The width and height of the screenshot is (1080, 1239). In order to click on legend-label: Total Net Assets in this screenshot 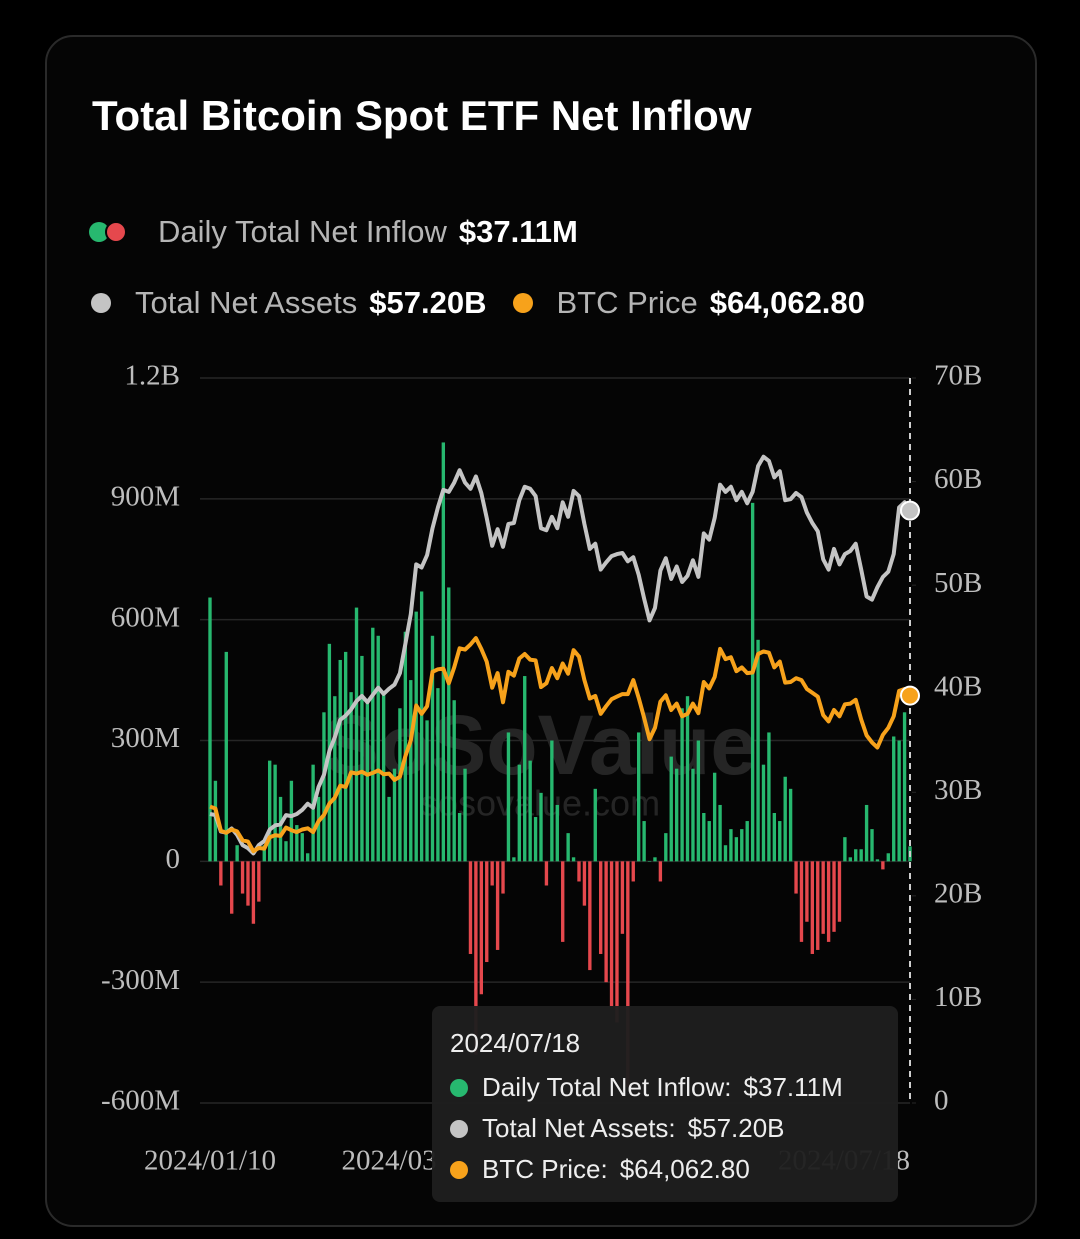, I will do `click(246, 302)`.